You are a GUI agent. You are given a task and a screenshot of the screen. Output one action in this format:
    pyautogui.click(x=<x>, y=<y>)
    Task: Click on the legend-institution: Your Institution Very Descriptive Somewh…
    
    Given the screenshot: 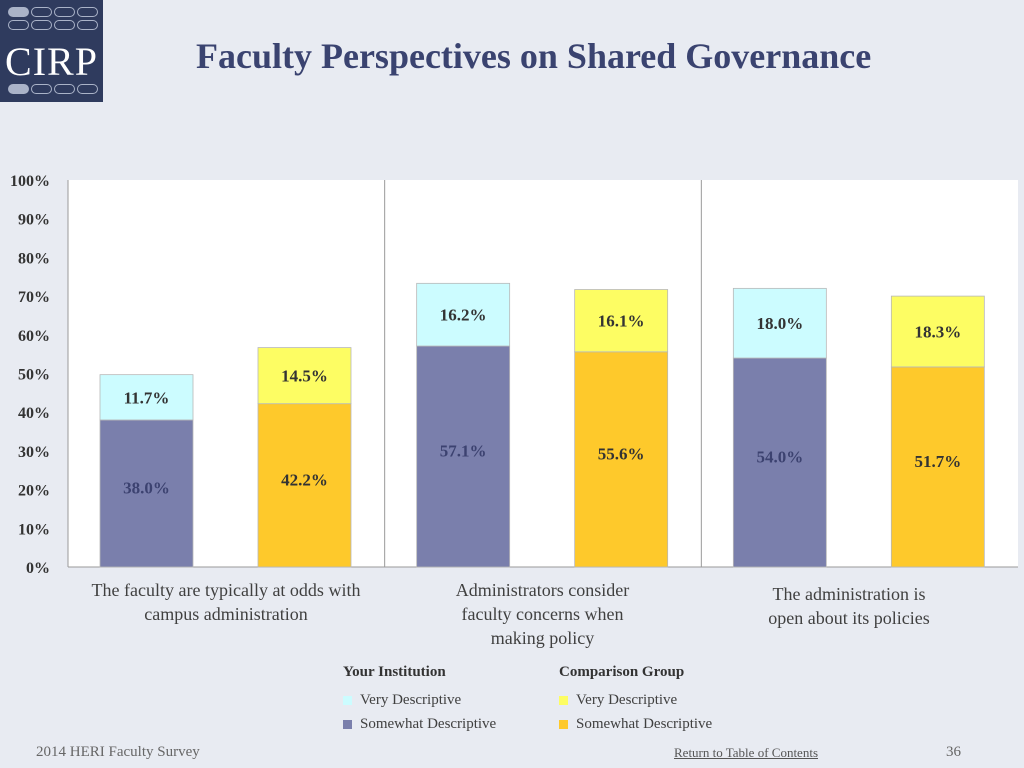 What is the action you would take?
    pyautogui.click(x=419, y=700)
    